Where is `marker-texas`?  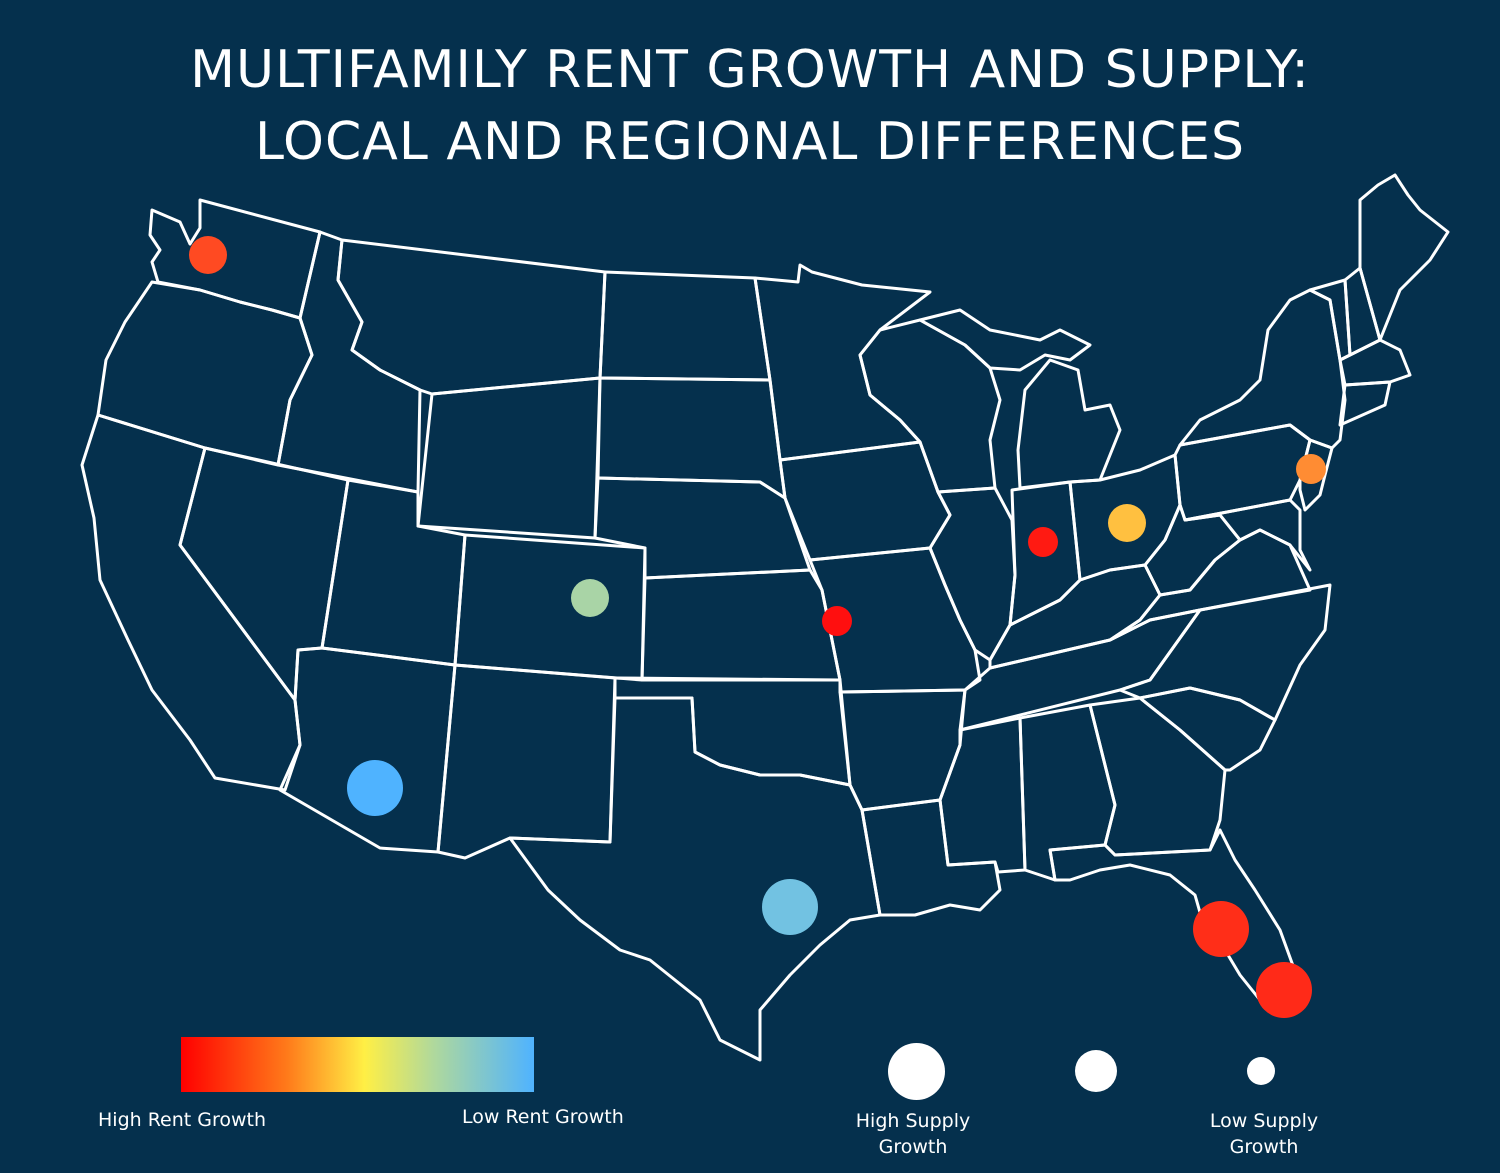 marker-texas is located at coordinates (790, 907).